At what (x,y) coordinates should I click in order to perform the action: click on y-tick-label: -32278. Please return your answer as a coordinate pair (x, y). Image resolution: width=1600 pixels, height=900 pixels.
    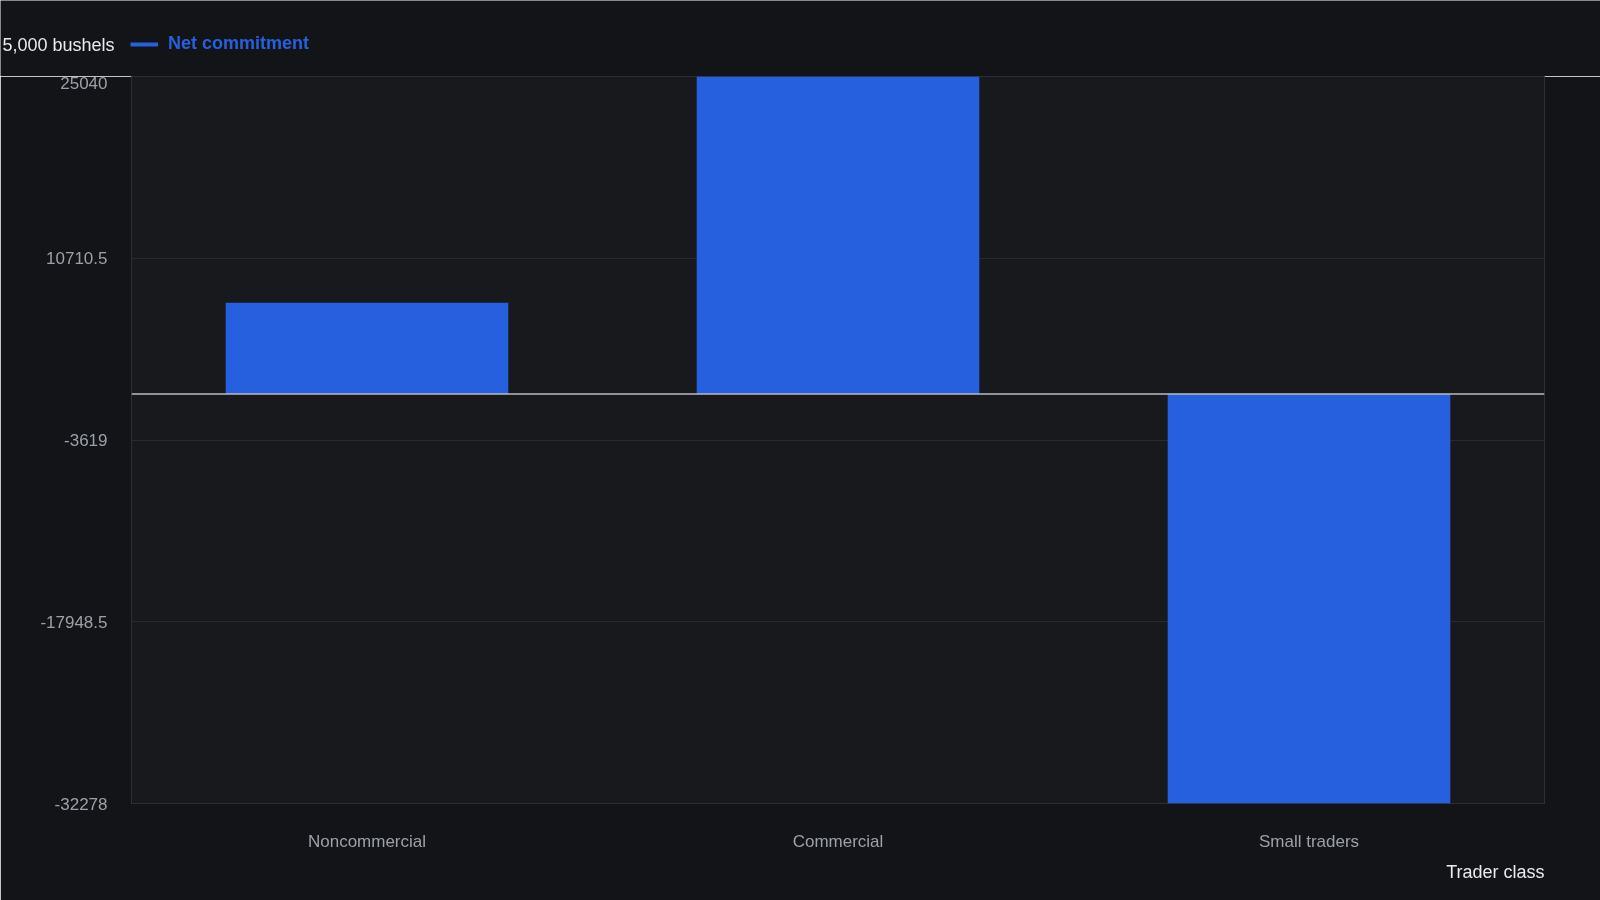
    Looking at the image, I should click on (81, 804).